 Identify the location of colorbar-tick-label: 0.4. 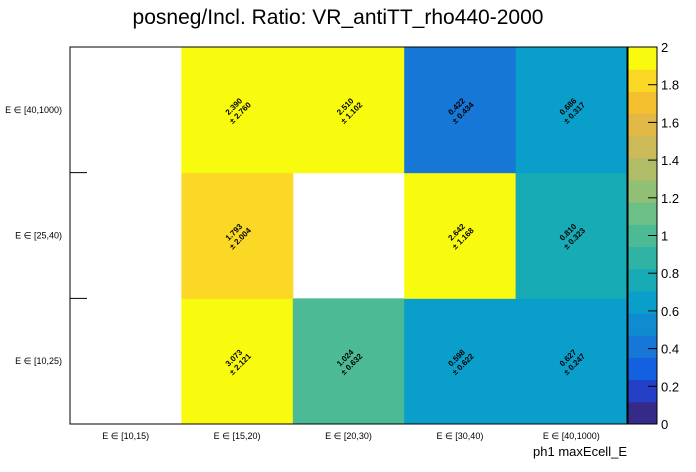
(670, 349).